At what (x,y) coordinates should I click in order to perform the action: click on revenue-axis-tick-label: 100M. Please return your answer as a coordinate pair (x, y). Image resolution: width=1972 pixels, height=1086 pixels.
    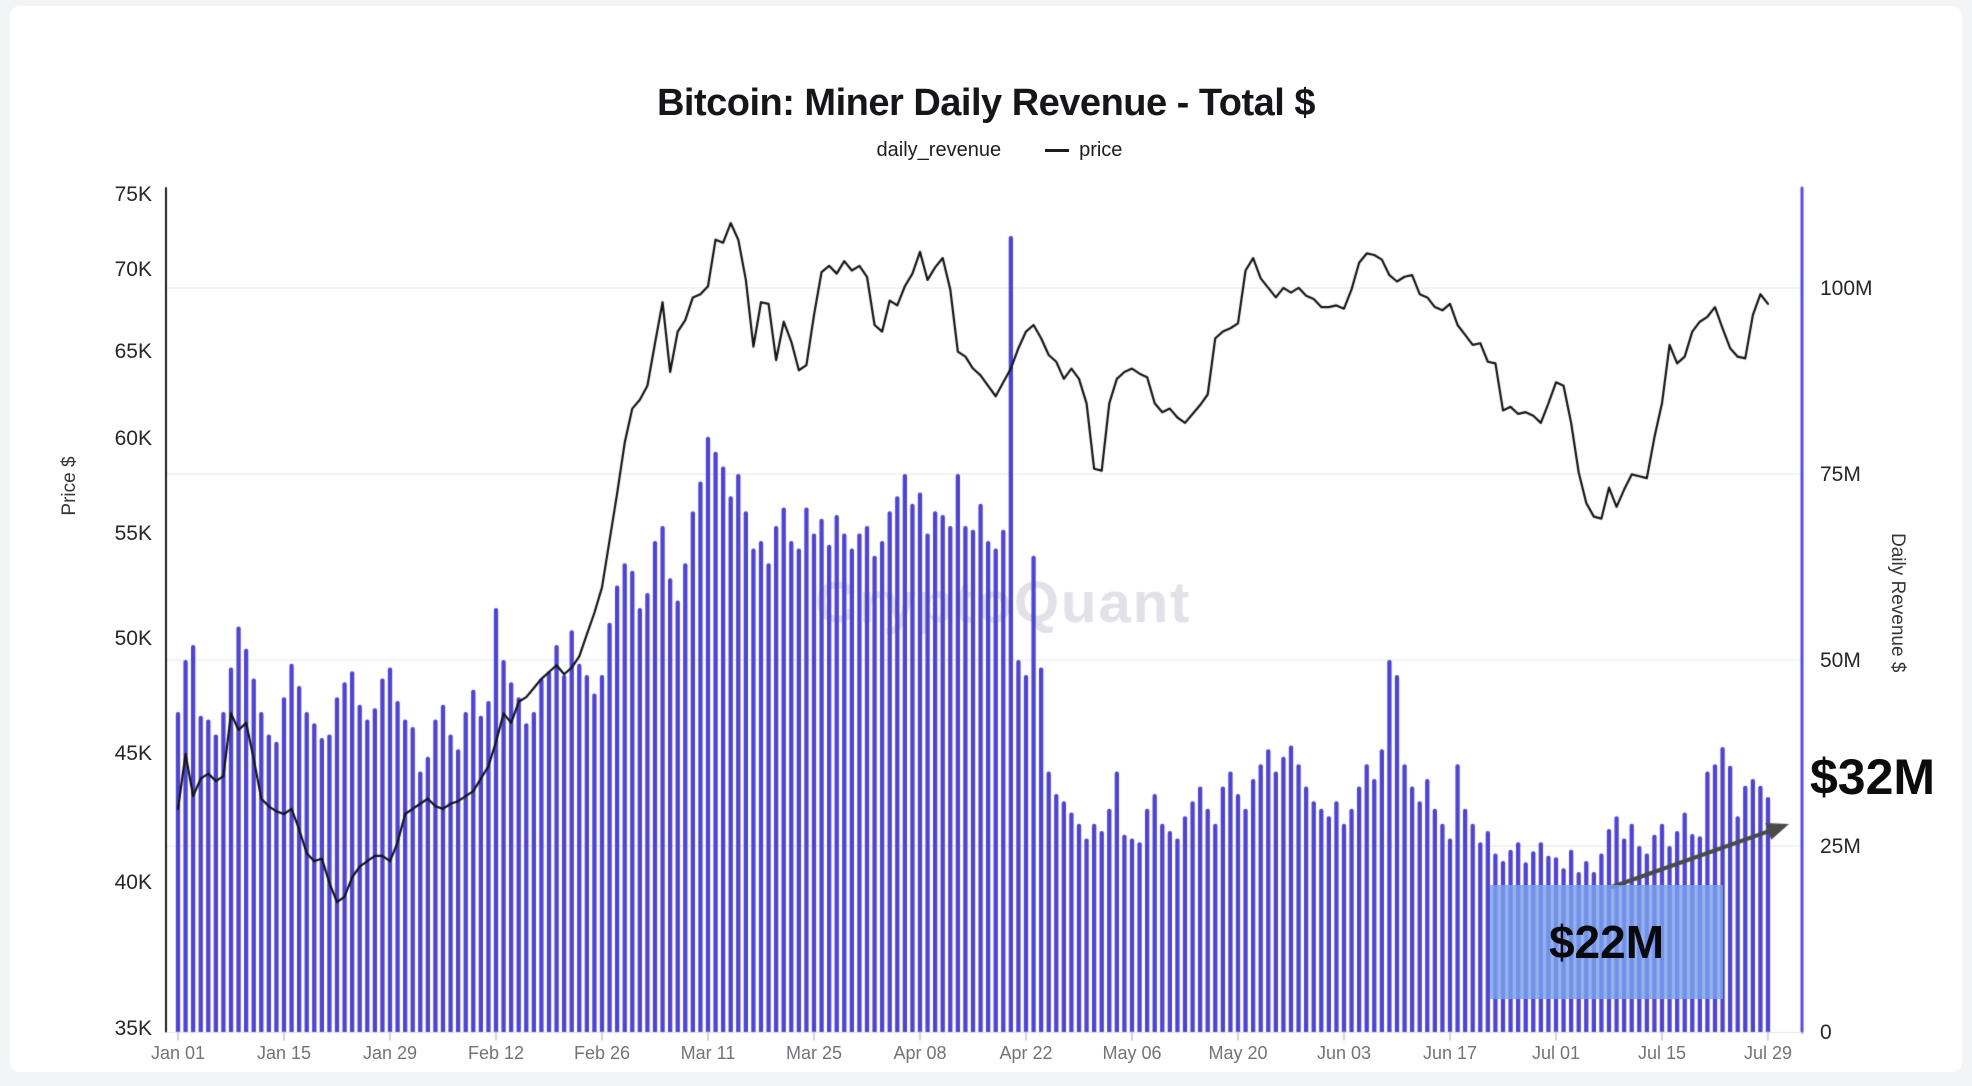
    Looking at the image, I should click on (1846, 288).